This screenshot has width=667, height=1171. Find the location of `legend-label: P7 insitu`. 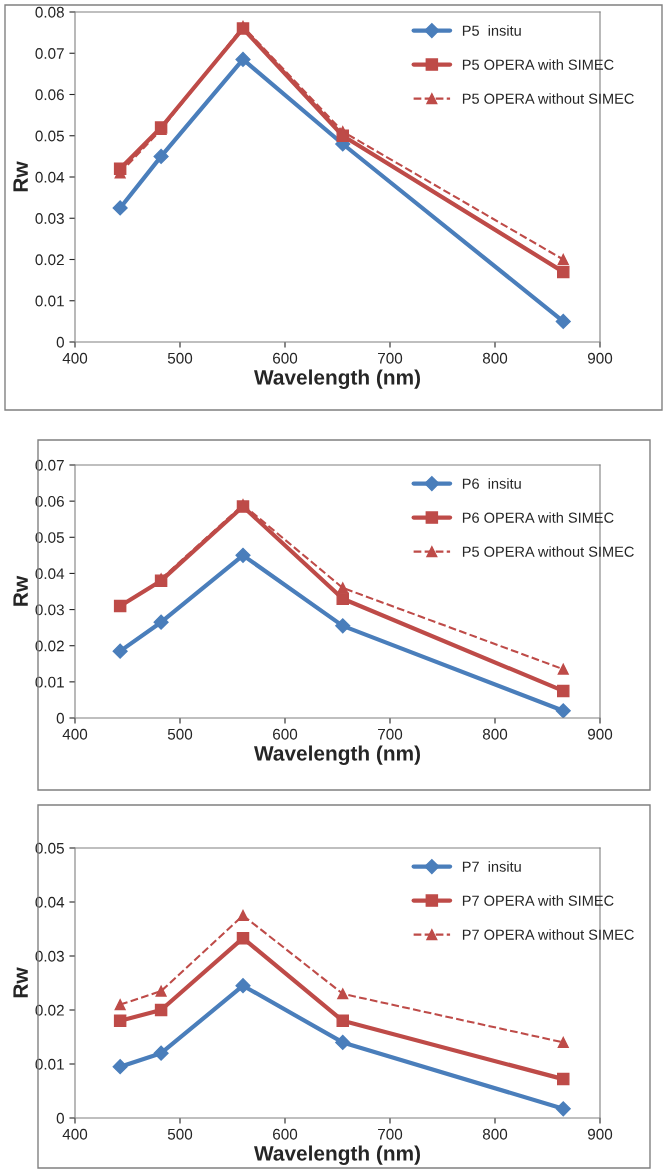

legend-label: P7 insitu is located at coordinates (491, 866).